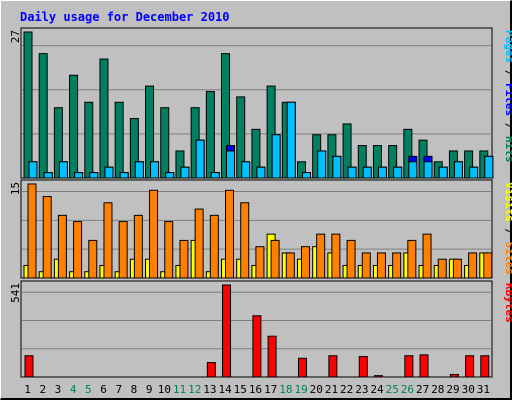 Image resolution: width=512 pixels, height=401 pixels. What do you see at coordinates (507, 303) in the screenshot?
I see `legend-kbytes: KBytes` at bounding box center [507, 303].